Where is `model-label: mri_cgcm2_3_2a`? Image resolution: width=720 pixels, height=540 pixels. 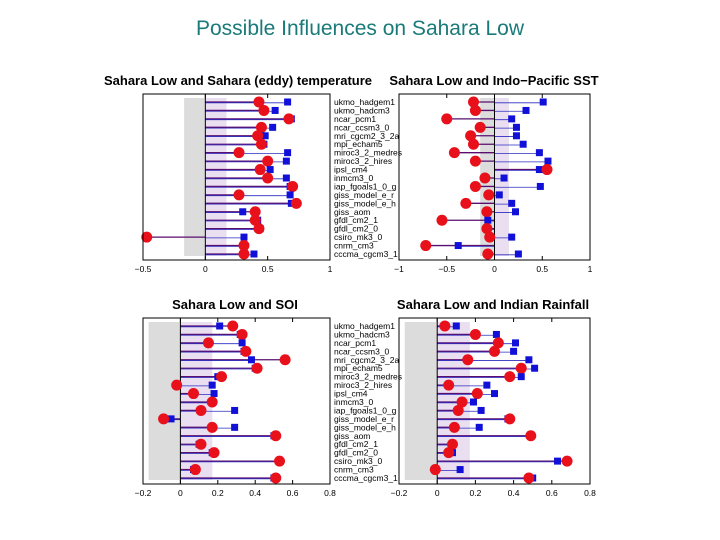
model-label: mri_cgcm2_3_2a is located at coordinates (366, 136).